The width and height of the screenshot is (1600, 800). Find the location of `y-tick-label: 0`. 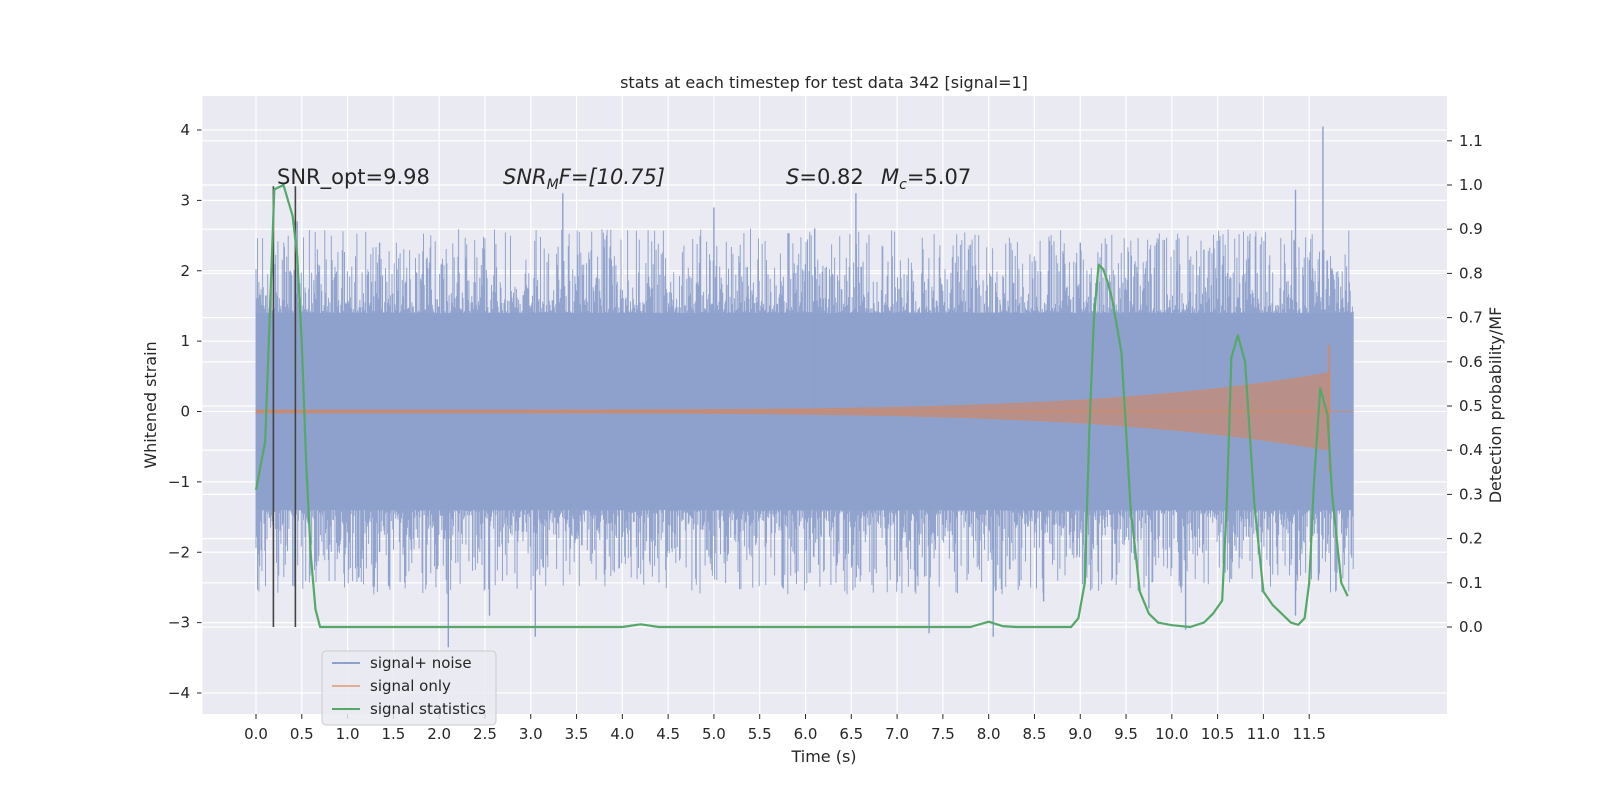

y-tick-label: 0 is located at coordinates (185, 412).